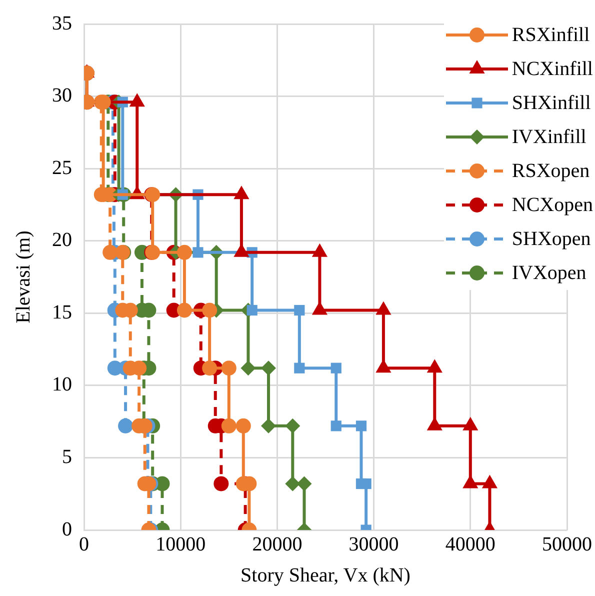 The height and width of the screenshot is (596, 595). I want to click on x-axis-title: Story Shear, Vx (kN), so click(325, 575).